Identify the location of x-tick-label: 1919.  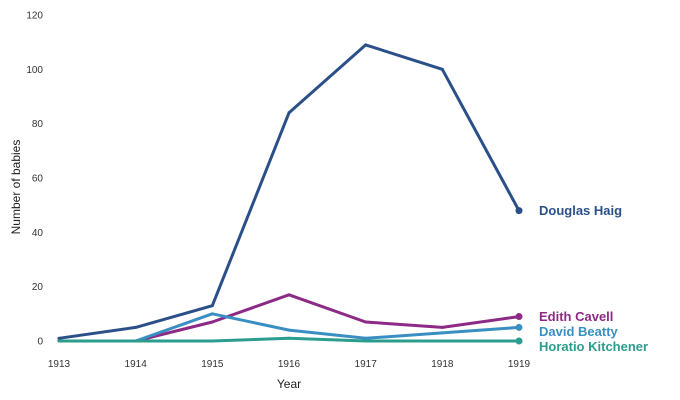
(519, 364).